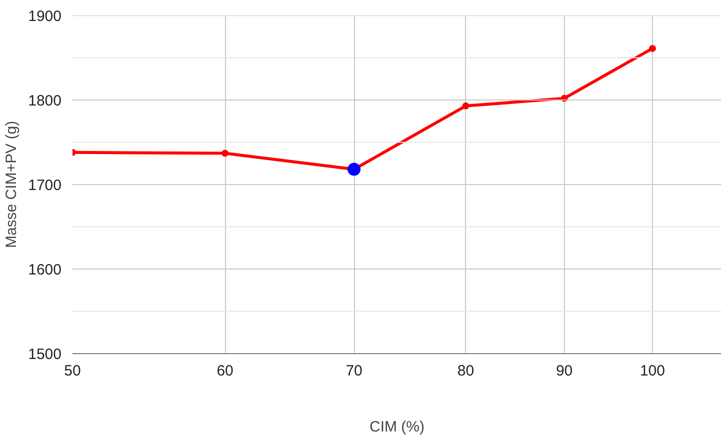 The height and width of the screenshot is (438, 721). Describe the element at coordinates (45, 270) in the screenshot. I see `y-tick-label: 1600` at that location.